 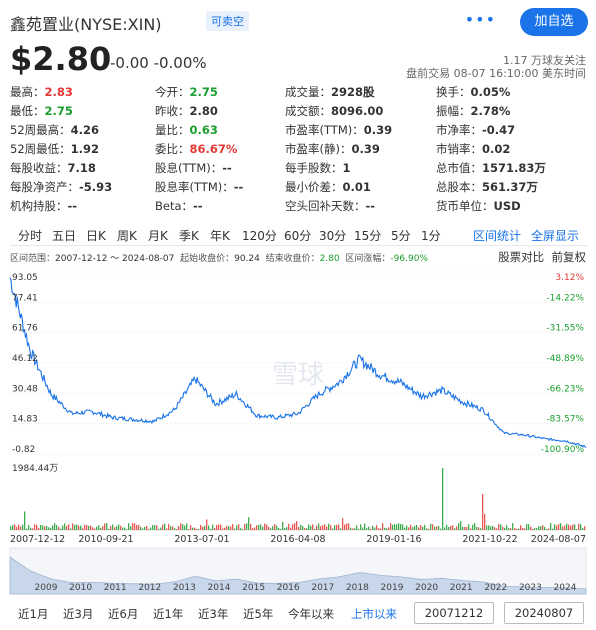 What do you see at coordinates (521, 257) in the screenshot?
I see `compare-link: 股票对比` at bounding box center [521, 257].